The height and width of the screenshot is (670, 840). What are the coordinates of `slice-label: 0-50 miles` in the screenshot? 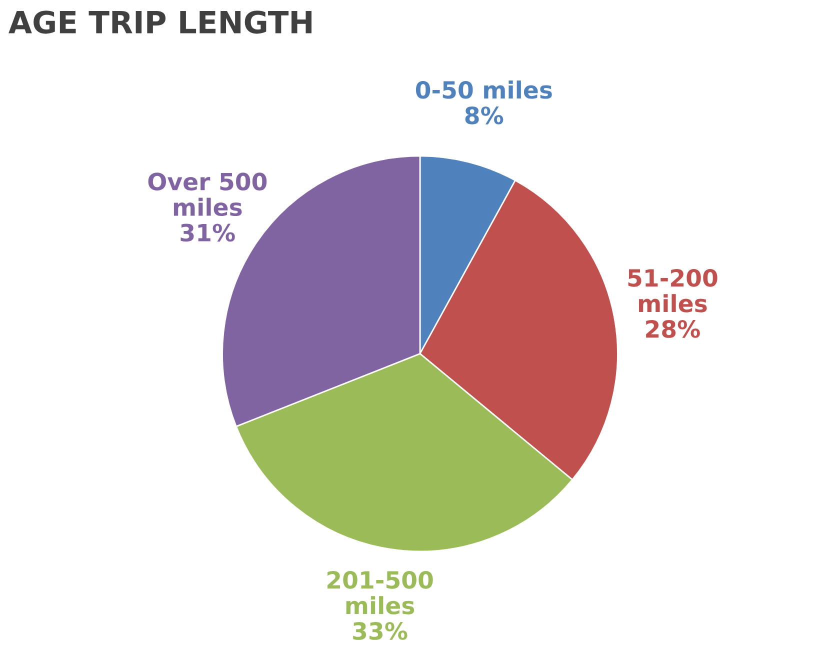 It's located at (484, 89).